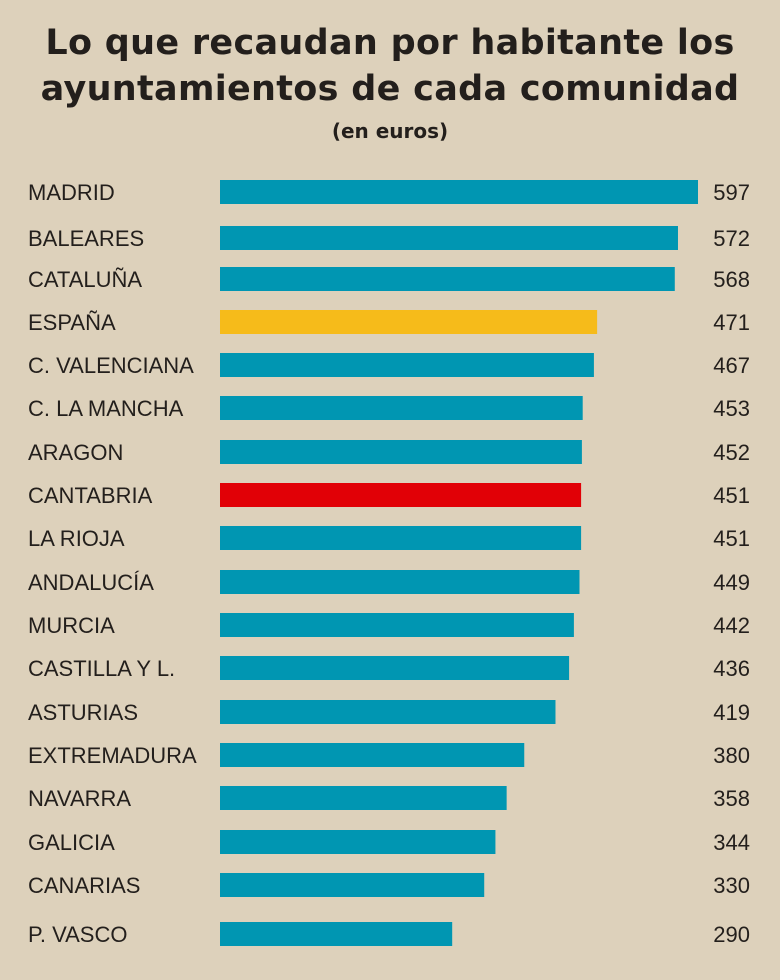 The height and width of the screenshot is (980, 780). What do you see at coordinates (731, 408) in the screenshot?
I see `value-label-c-la-mancha: 453` at bounding box center [731, 408].